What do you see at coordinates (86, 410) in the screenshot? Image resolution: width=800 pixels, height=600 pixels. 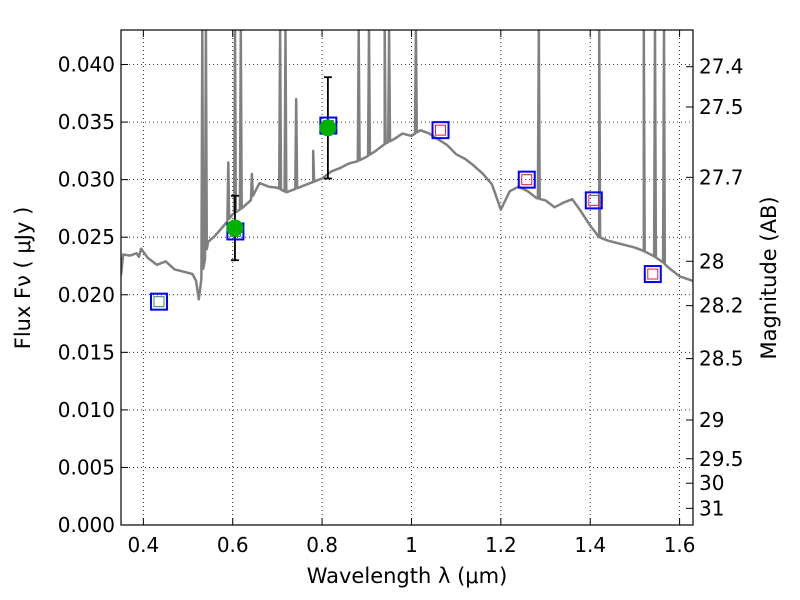 I see `y-tick-label: 0.010` at bounding box center [86, 410].